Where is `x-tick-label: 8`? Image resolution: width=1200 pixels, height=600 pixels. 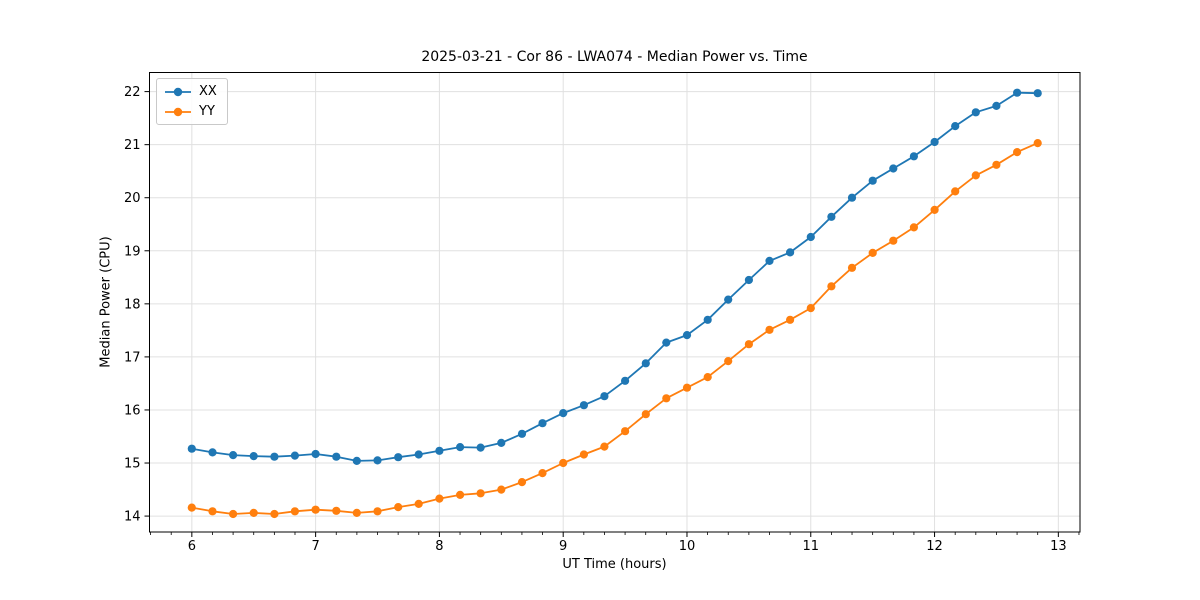 x-tick-label: 8 is located at coordinates (439, 546).